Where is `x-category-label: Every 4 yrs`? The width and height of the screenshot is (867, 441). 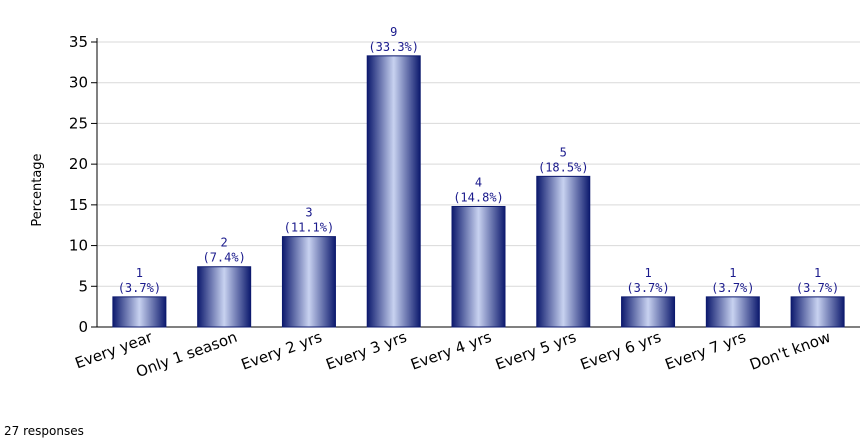 x-category-label: Every 4 yrs is located at coordinates (451, 351).